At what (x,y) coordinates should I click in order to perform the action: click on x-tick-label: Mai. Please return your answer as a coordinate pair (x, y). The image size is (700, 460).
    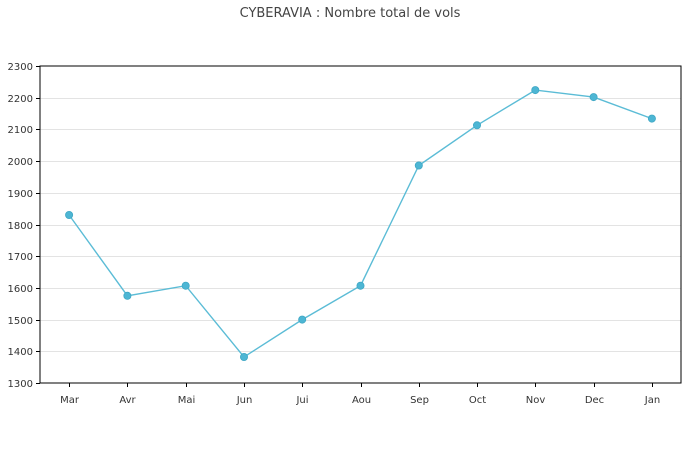
    Looking at the image, I should click on (187, 400).